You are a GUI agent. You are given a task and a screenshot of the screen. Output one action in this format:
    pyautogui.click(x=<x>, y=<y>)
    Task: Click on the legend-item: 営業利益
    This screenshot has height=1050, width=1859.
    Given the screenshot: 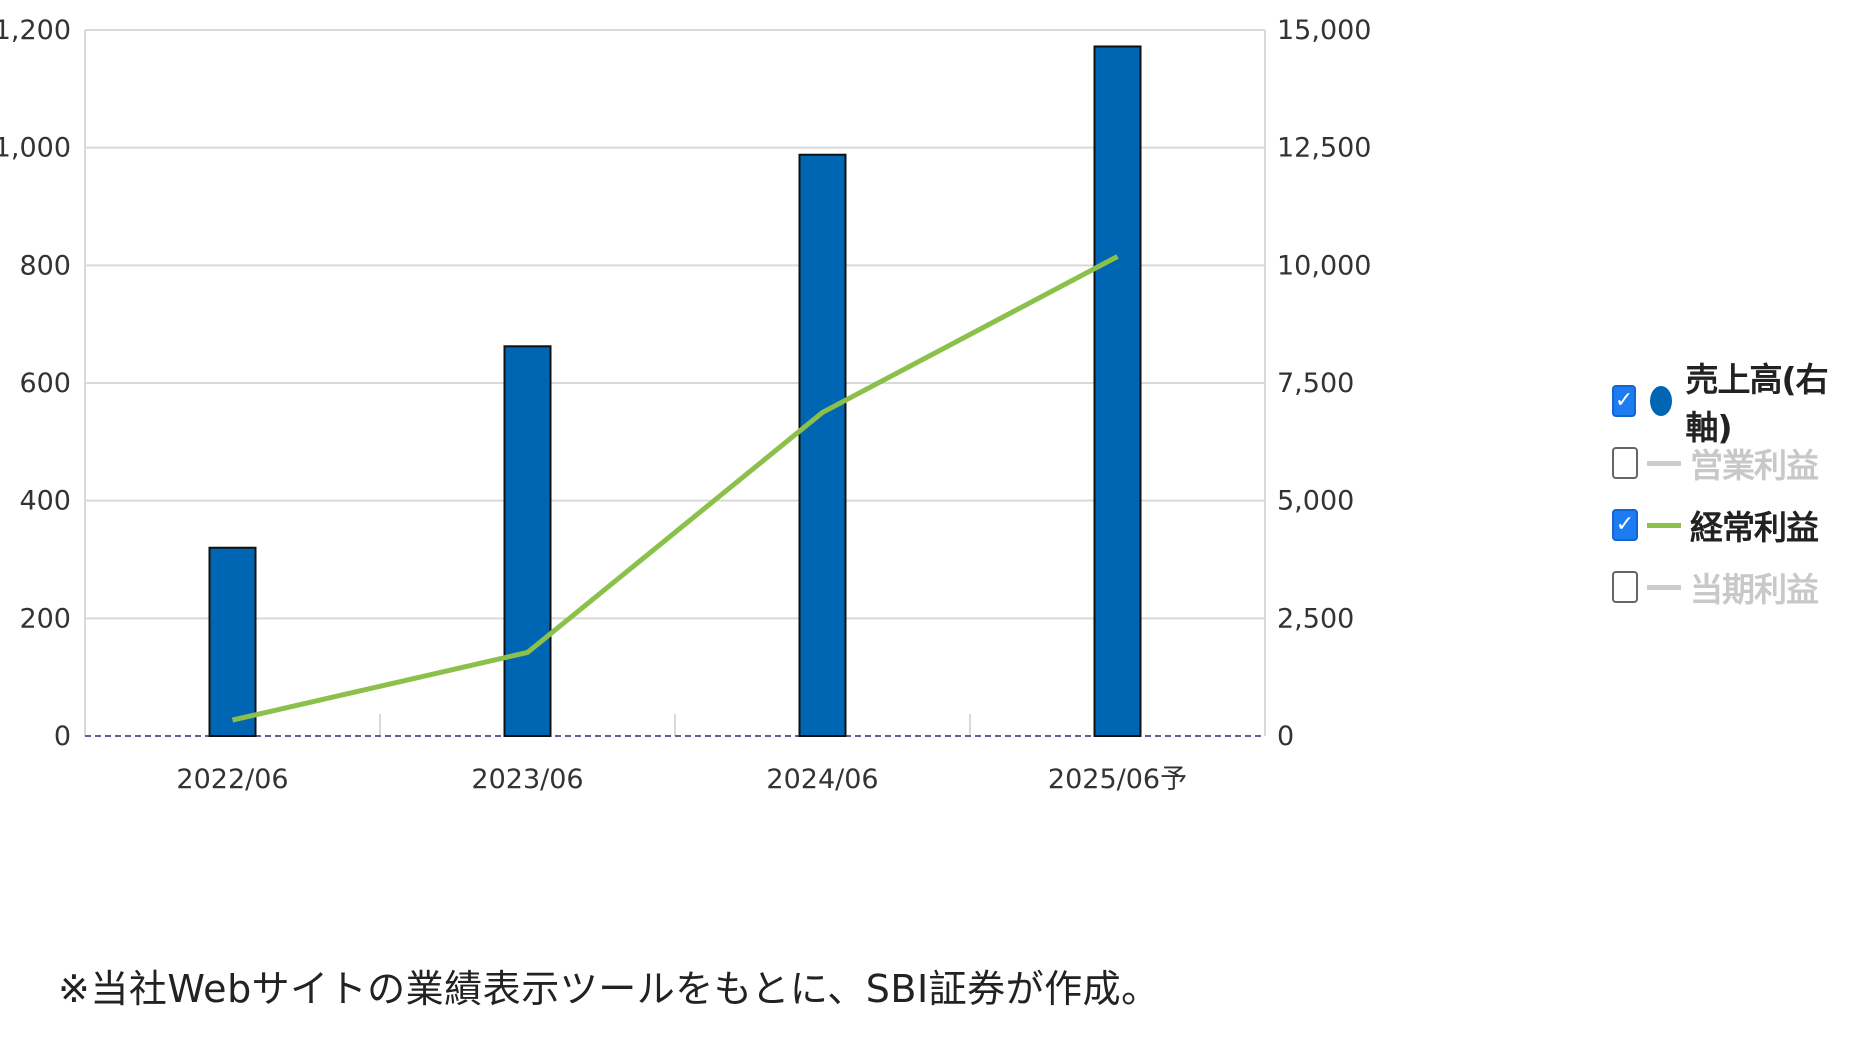 What is the action you would take?
    pyautogui.click(x=1735, y=463)
    